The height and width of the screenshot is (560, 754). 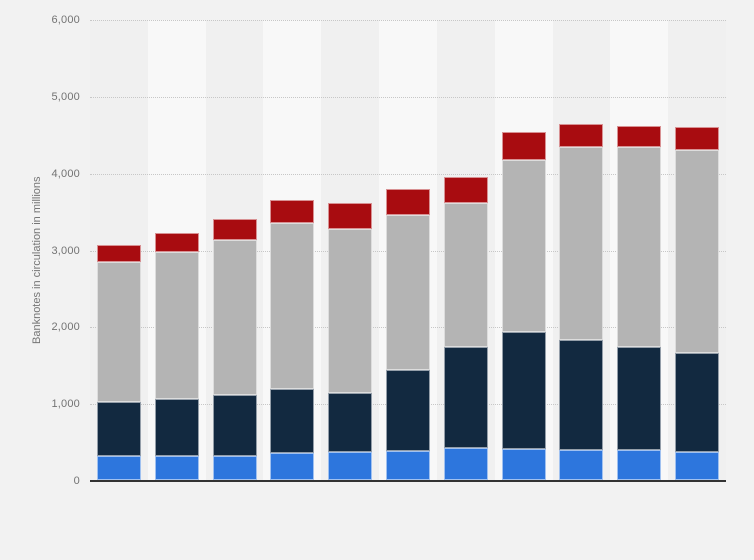 I want to click on y-tick-label: 2,000, so click(x=65, y=327).